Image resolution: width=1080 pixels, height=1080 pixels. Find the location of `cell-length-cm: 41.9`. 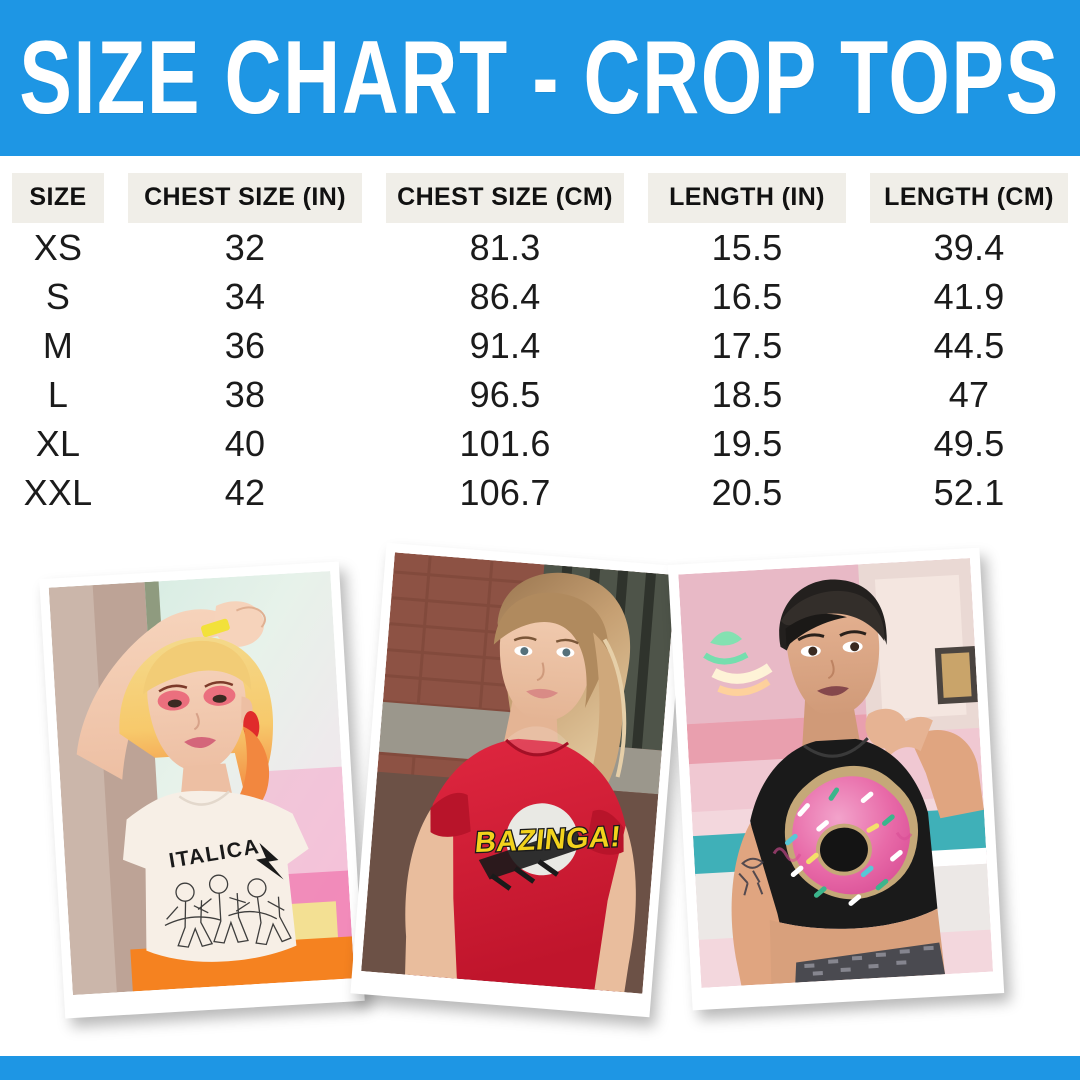

cell-length-cm: 41.9 is located at coordinates (969, 296).